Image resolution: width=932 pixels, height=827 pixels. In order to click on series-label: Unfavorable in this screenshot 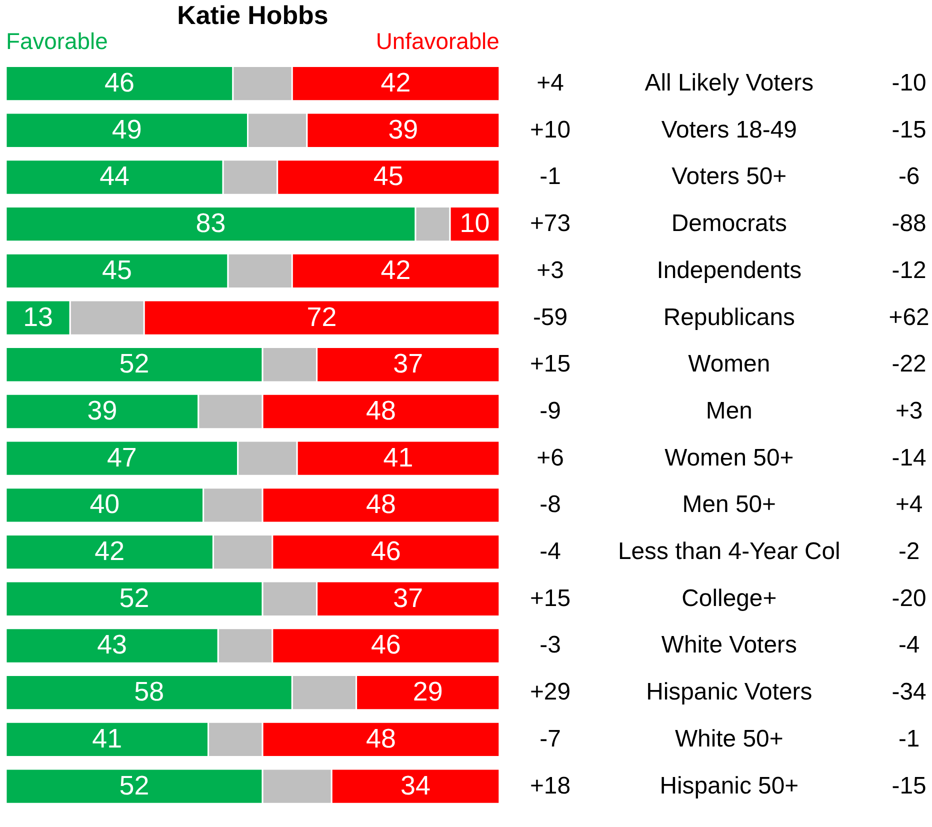, I will do `click(438, 41)`.